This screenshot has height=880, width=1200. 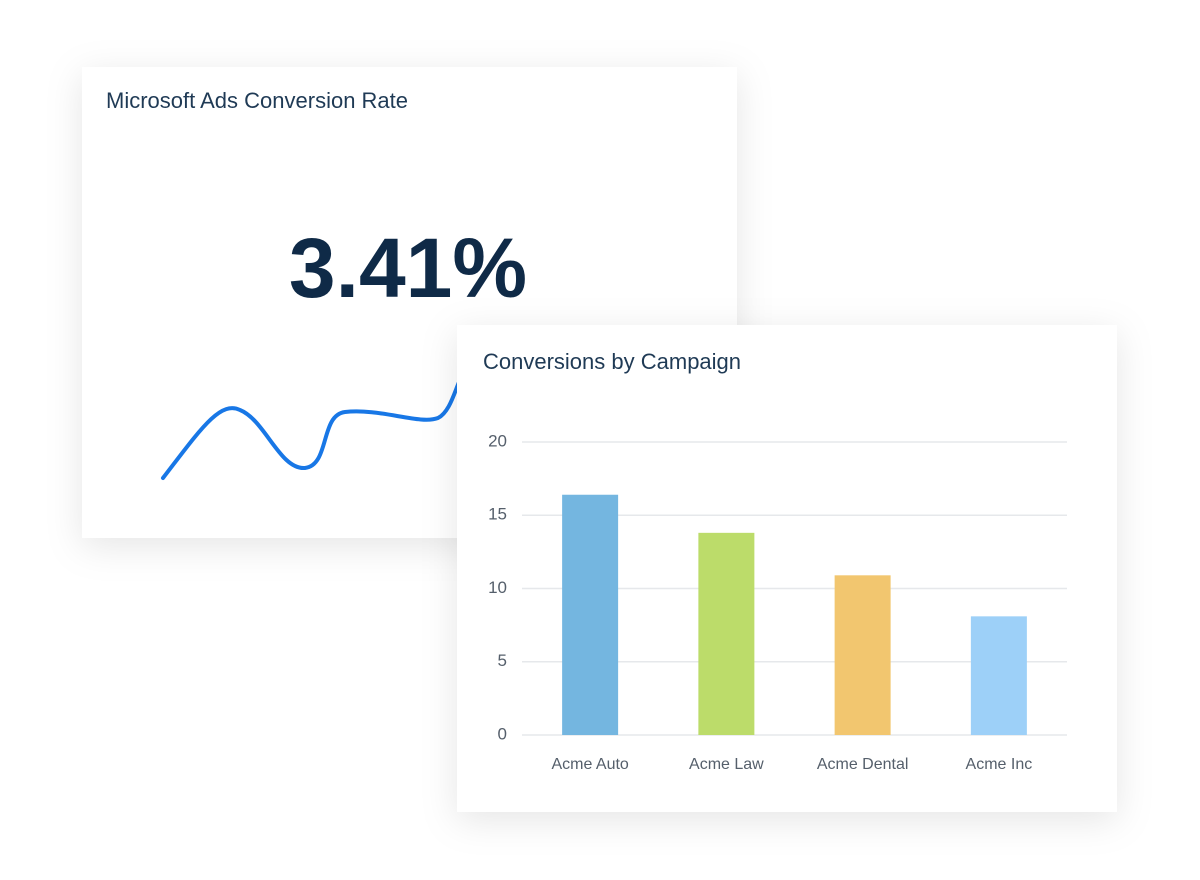 What do you see at coordinates (497, 587) in the screenshot?
I see `y-tick-label: 10` at bounding box center [497, 587].